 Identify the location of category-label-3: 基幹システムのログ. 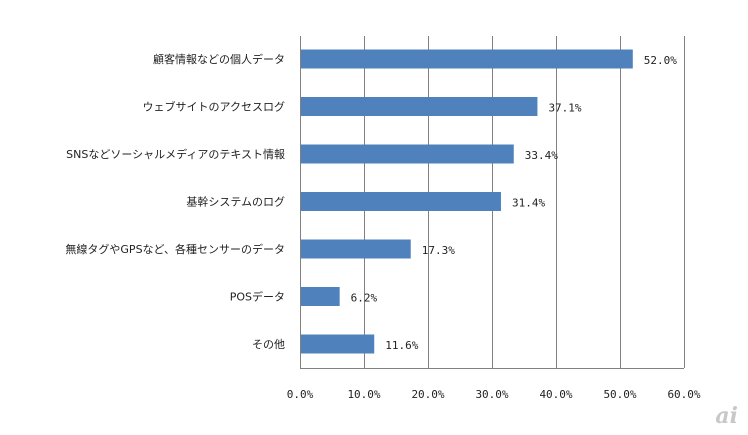
(235, 202).